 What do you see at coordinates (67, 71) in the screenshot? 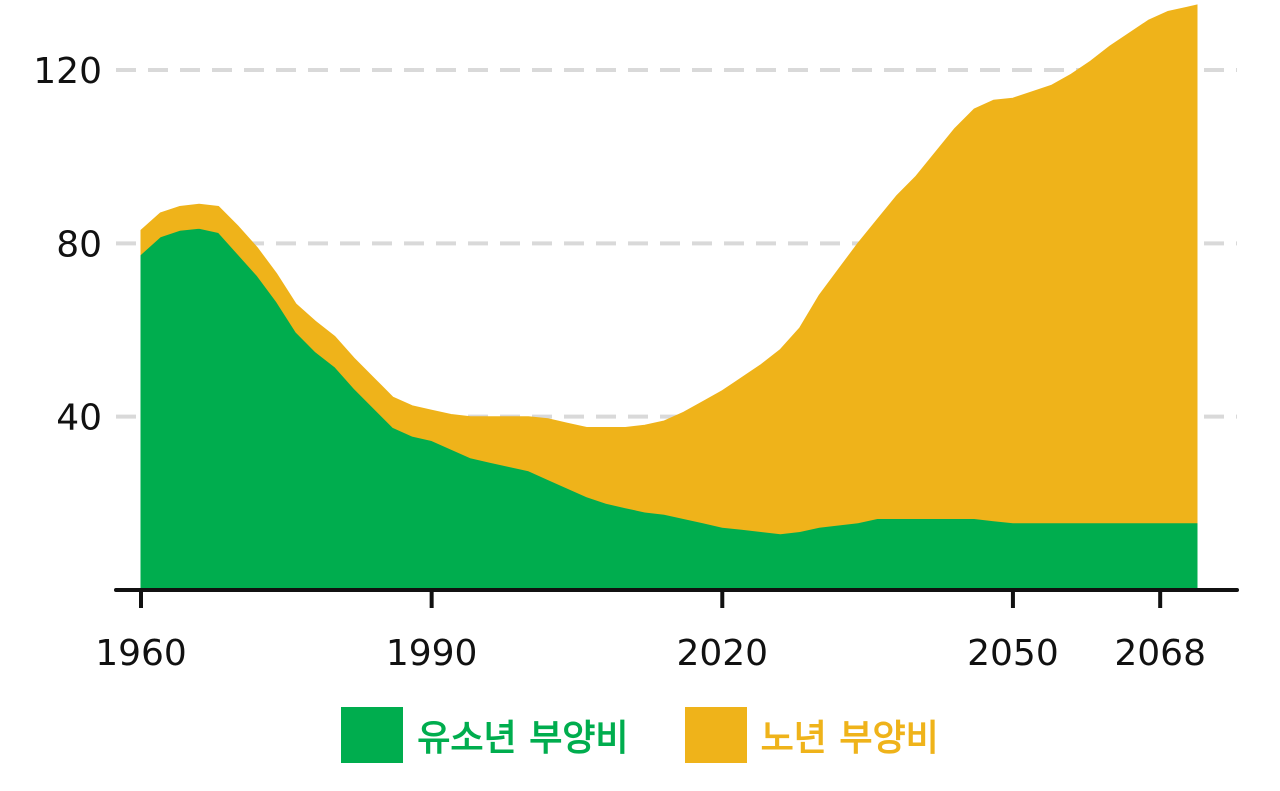
I see `y-tick-label: 120` at bounding box center [67, 71].